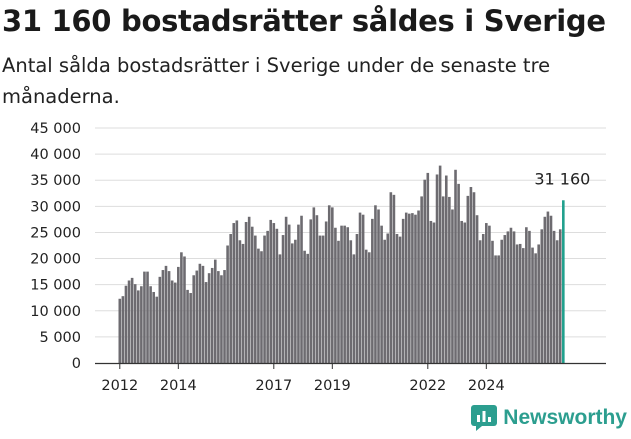  Describe the element at coordinates (427, 386) in the screenshot. I see `x-tick-label: 2022` at that location.